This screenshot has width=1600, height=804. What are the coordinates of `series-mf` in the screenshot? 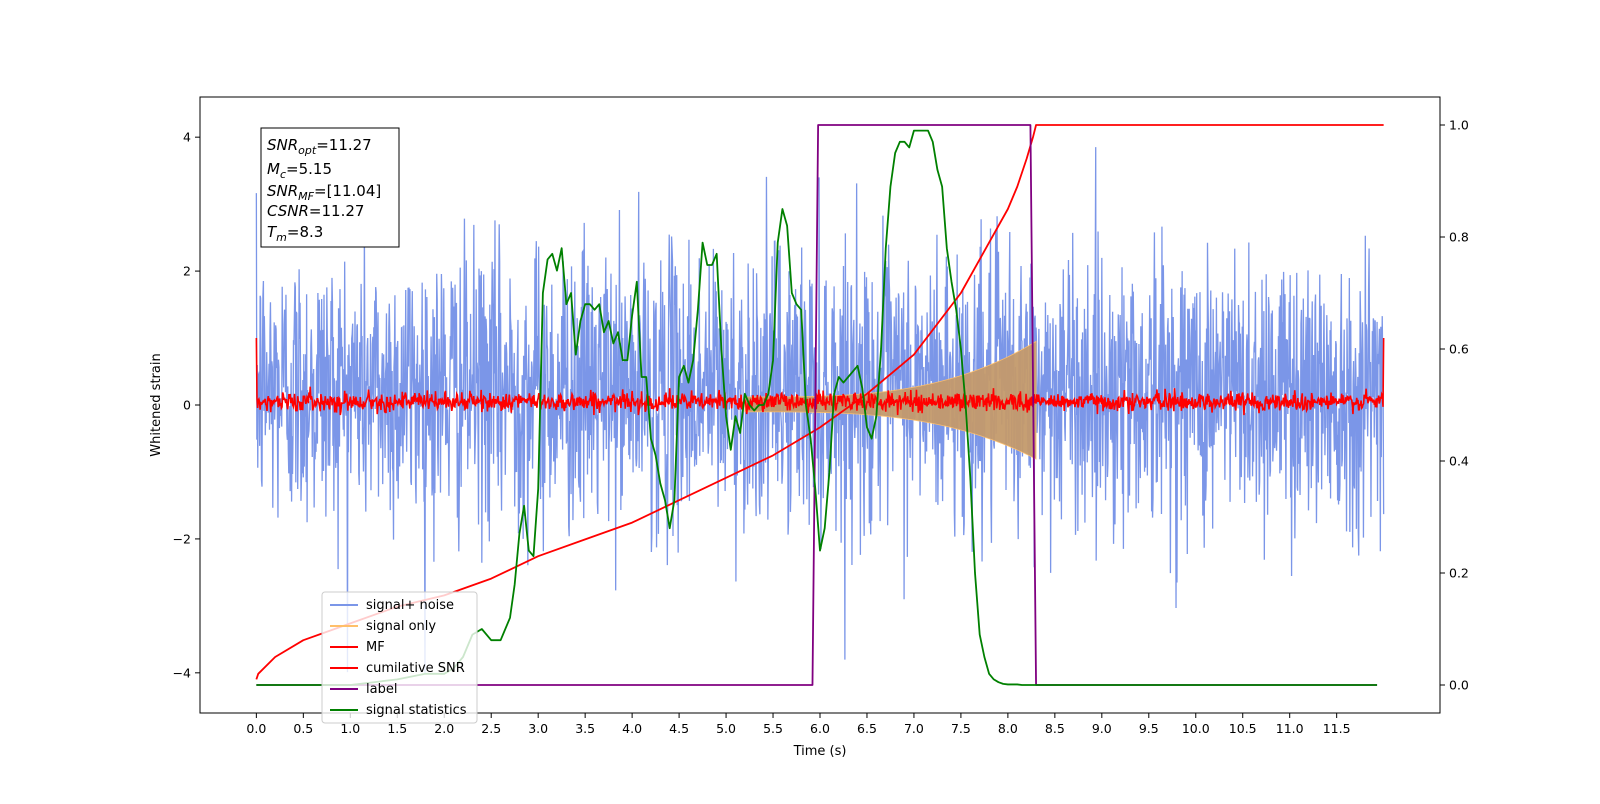 It's located at (820, 377).